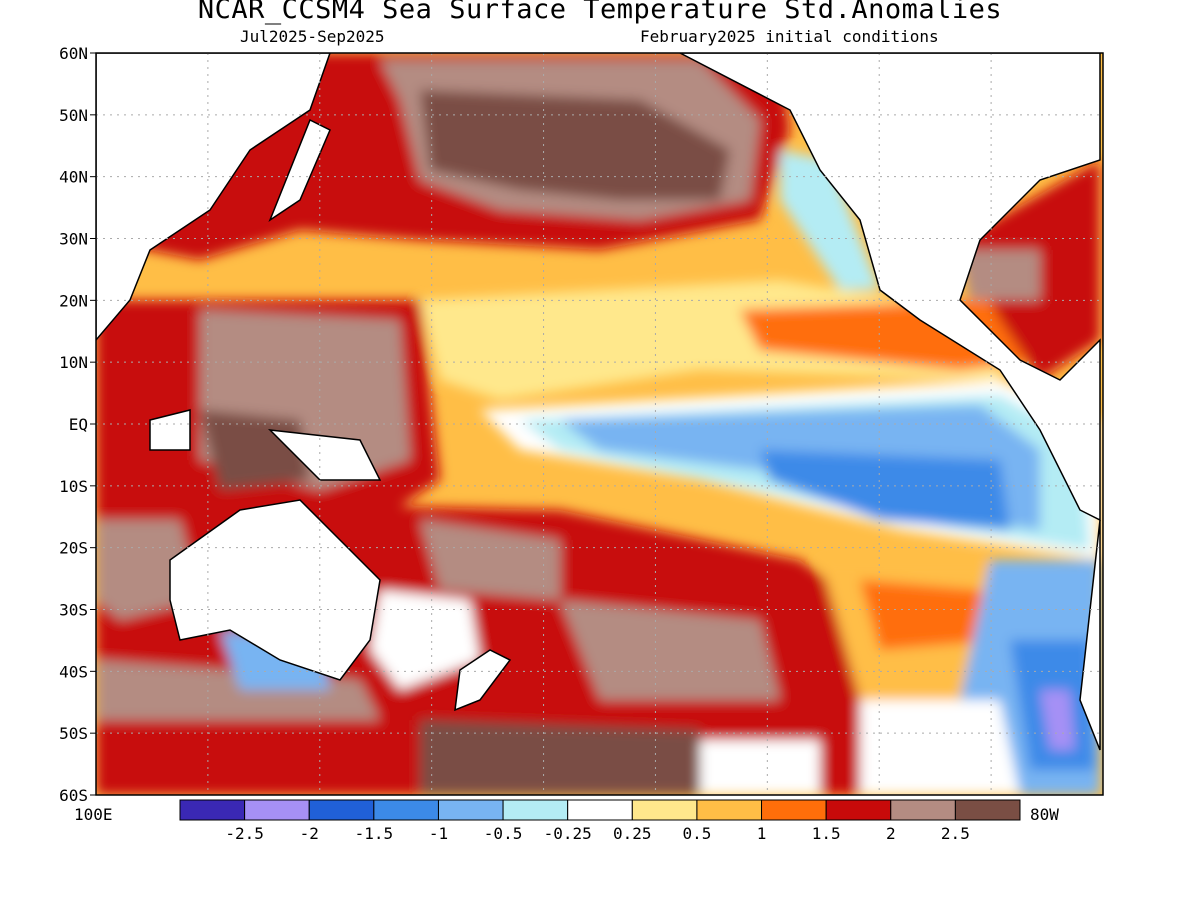  I want to click on colorbar-label: 2, so click(891, 833).